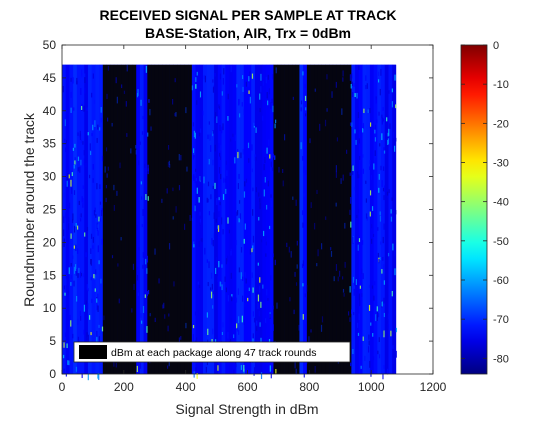 The width and height of the screenshot is (560, 425). I want to click on x-tick-label: 1000, so click(371, 387).